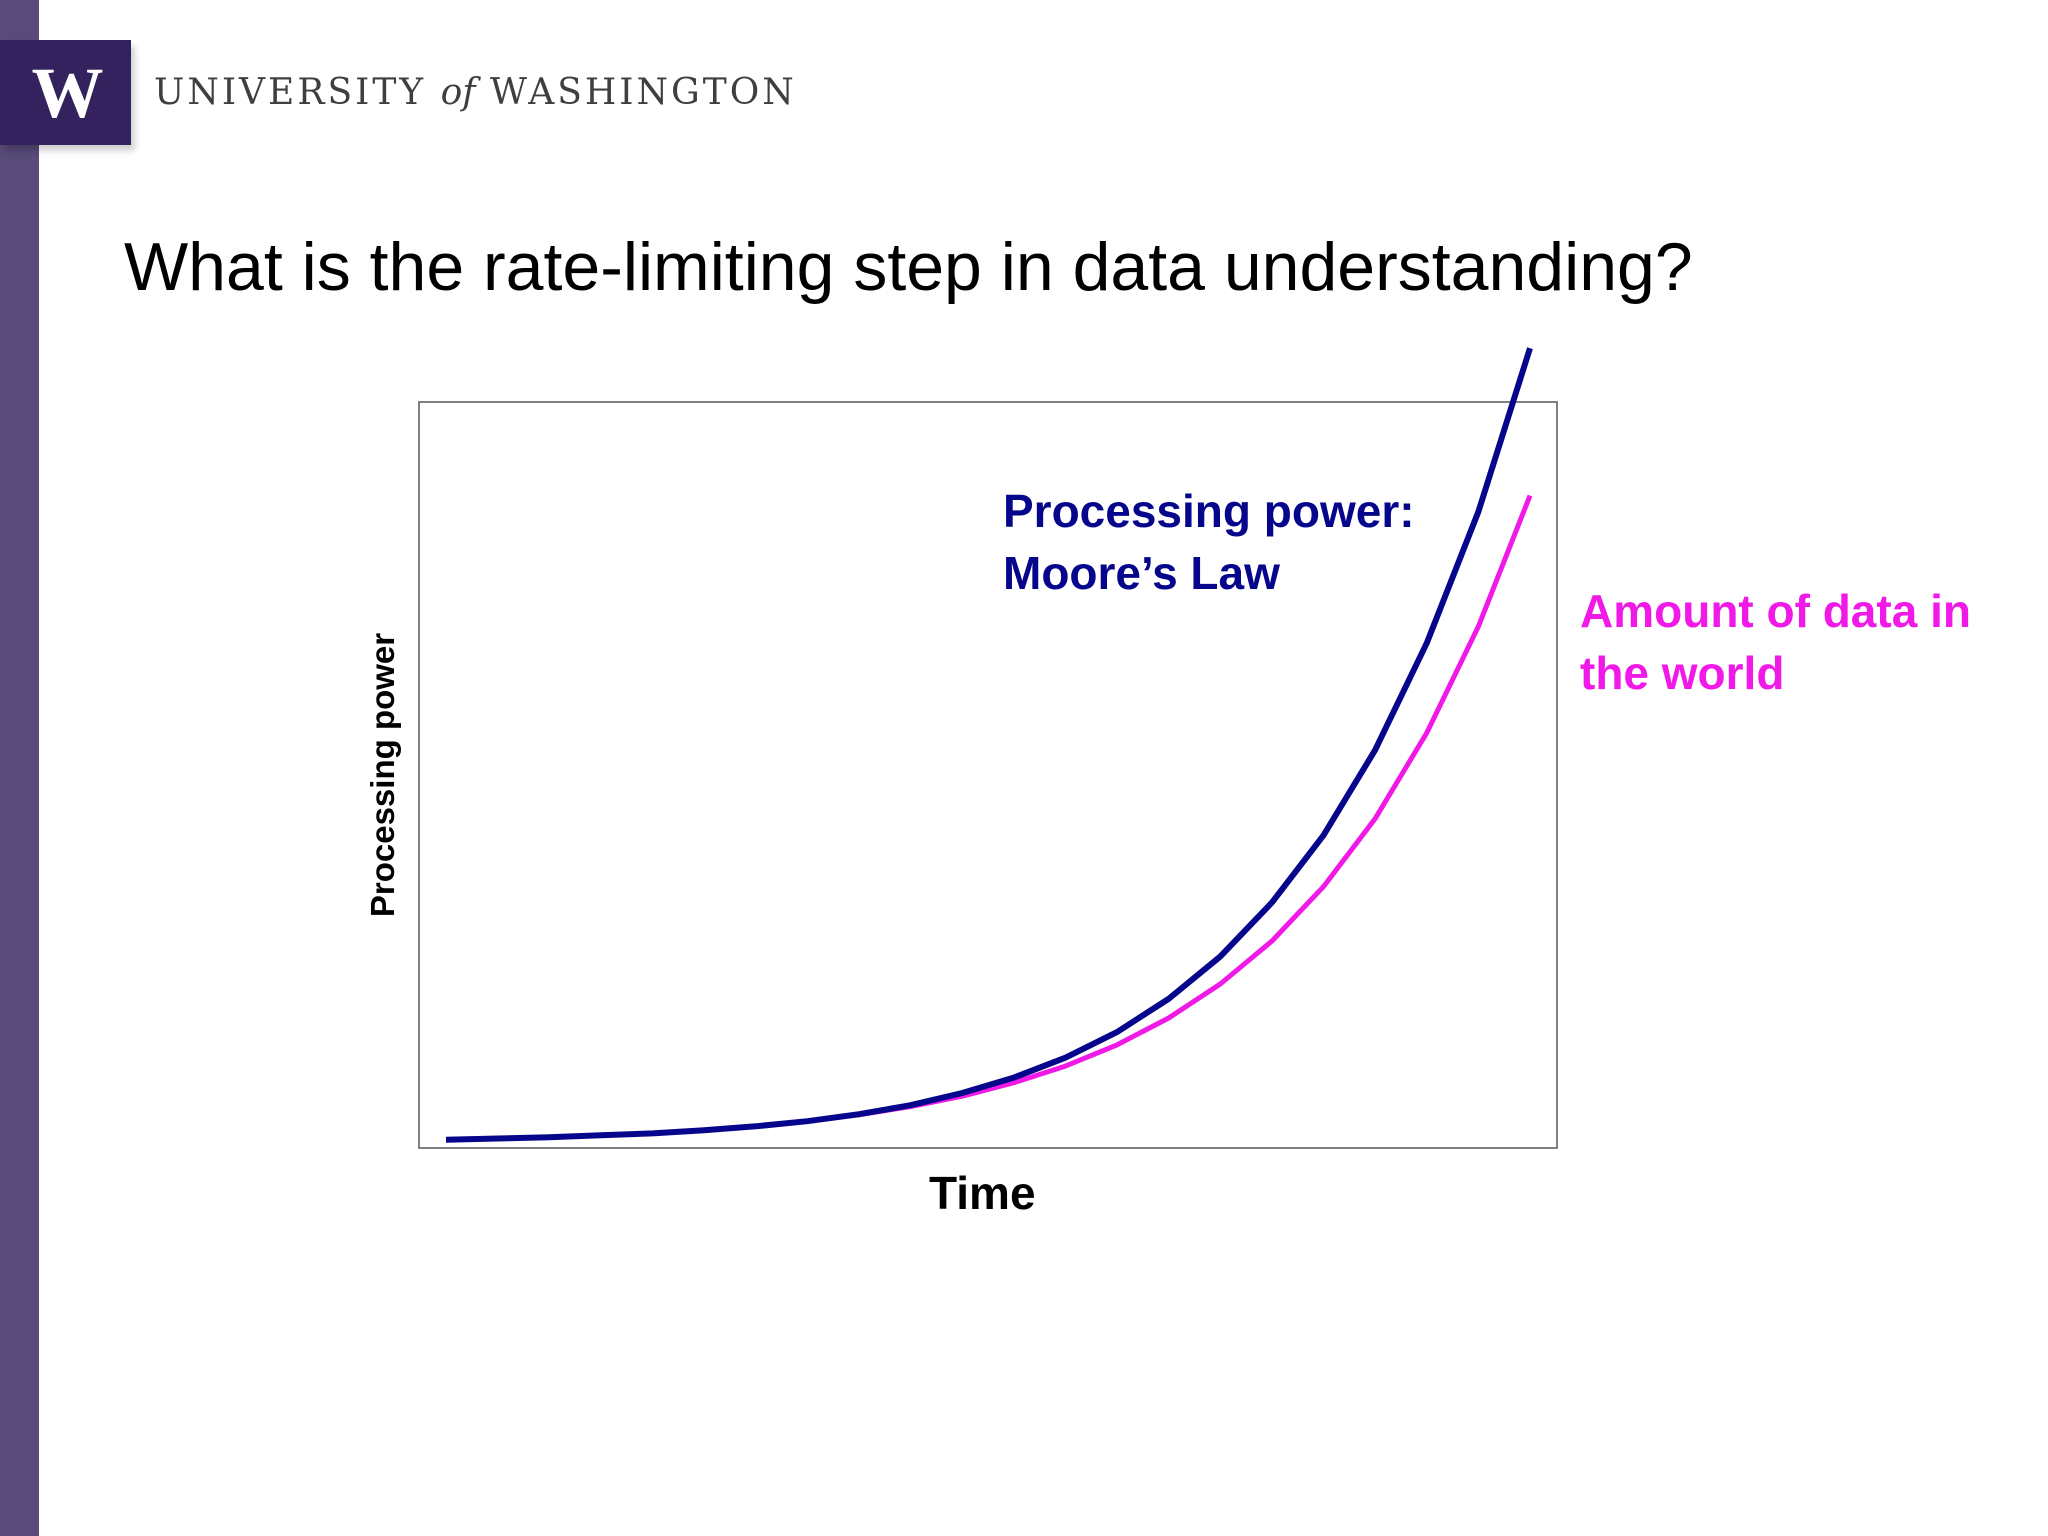 The width and height of the screenshot is (2048, 1536). Describe the element at coordinates (1209, 542) in the screenshot. I see `series-label-processing: Processing power: Moore’s Law` at that location.